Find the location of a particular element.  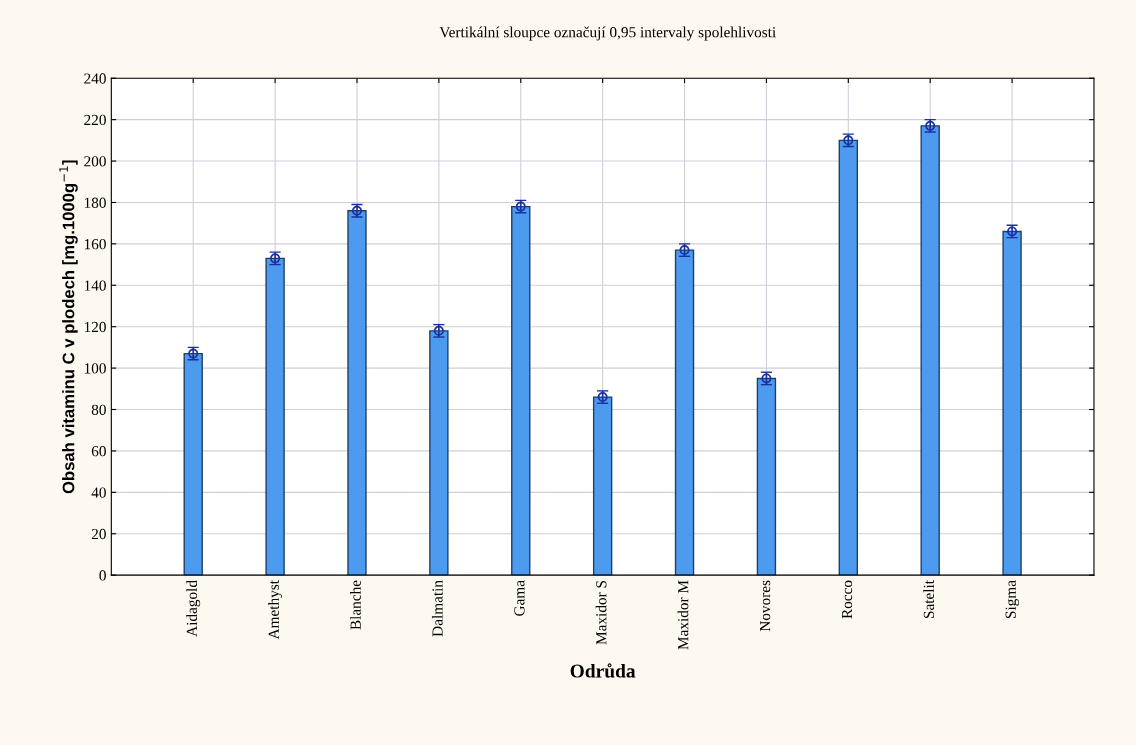

y-tick-label: 0 is located at coordinates (102, 575).